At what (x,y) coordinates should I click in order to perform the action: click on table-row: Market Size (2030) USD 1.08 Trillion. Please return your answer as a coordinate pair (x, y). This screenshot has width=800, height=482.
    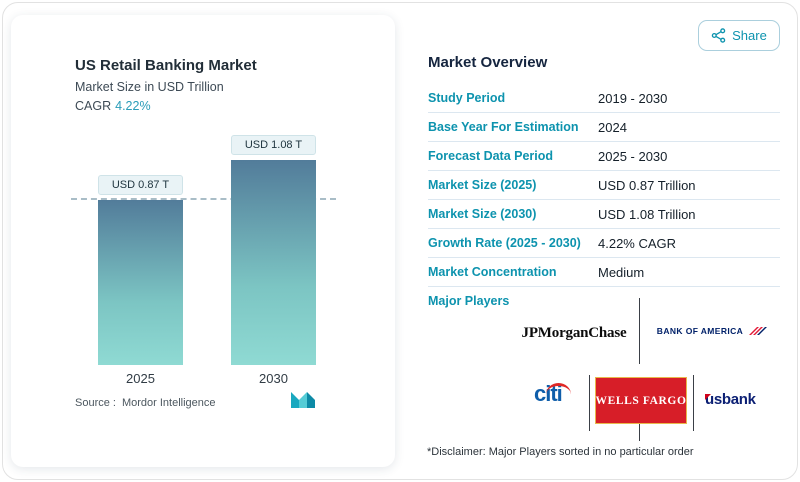
    Looking at the image, I should click on (604, 214).